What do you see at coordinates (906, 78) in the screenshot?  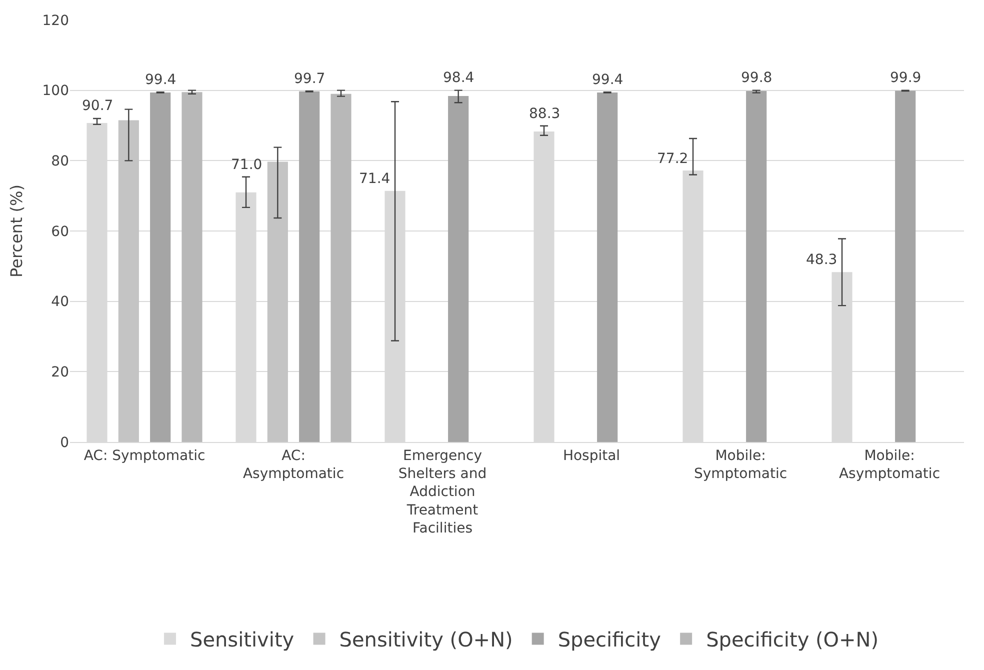 I see `data-label: 99.9` at bounding box center [906, 78].